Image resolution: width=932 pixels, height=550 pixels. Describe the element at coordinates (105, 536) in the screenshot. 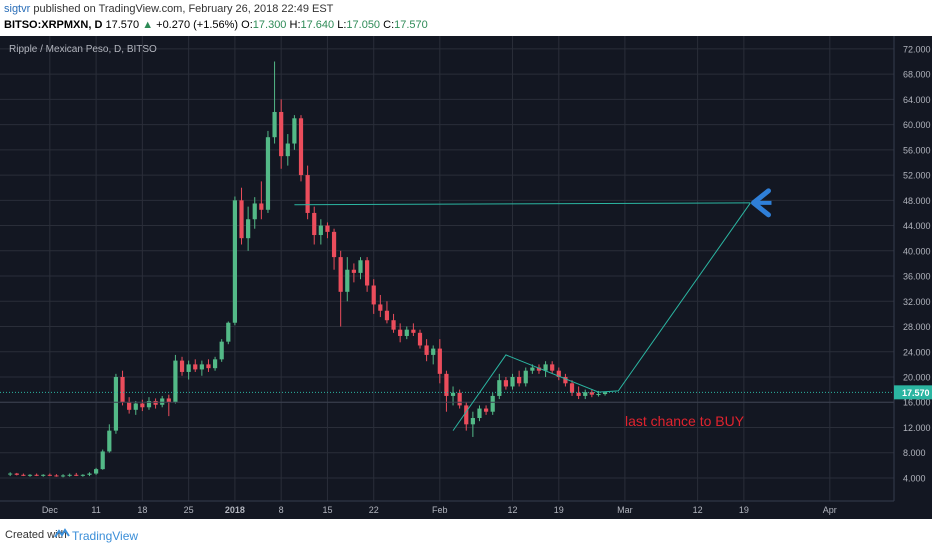

I see `tradingview-brand: TradingView` at that location.